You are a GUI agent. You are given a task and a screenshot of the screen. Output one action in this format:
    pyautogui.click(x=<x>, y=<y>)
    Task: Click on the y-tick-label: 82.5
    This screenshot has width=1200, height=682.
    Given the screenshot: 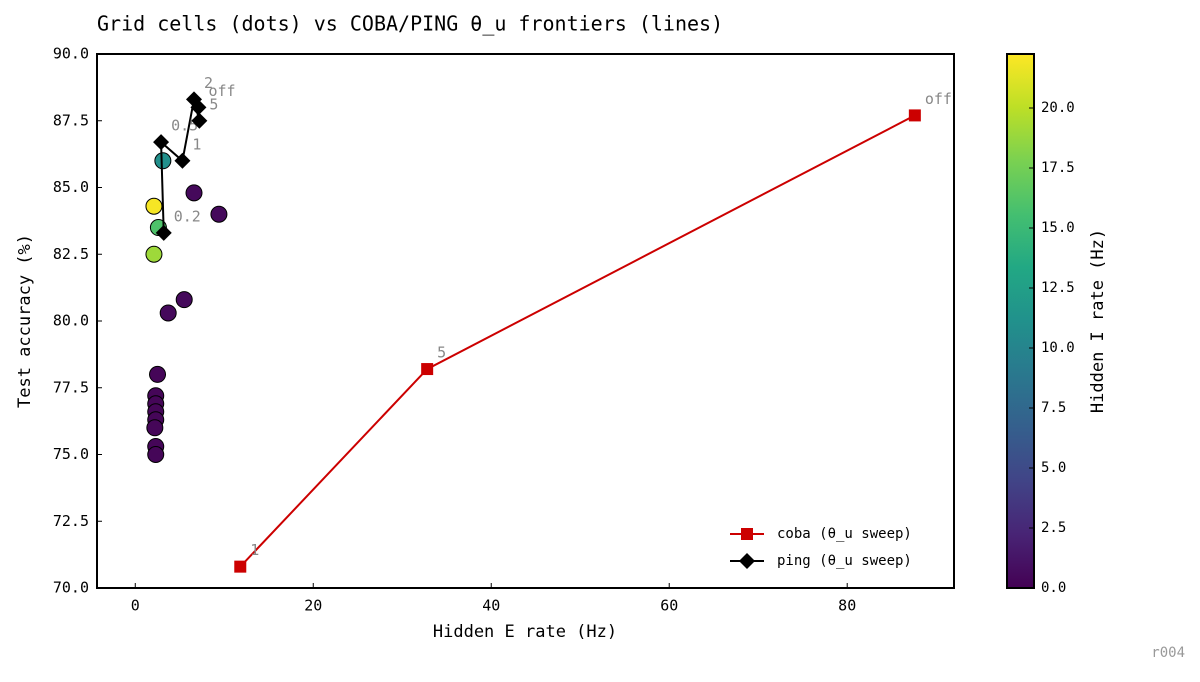 What is the action you would take?
    pyautogui.click(x=71, y=254)
    